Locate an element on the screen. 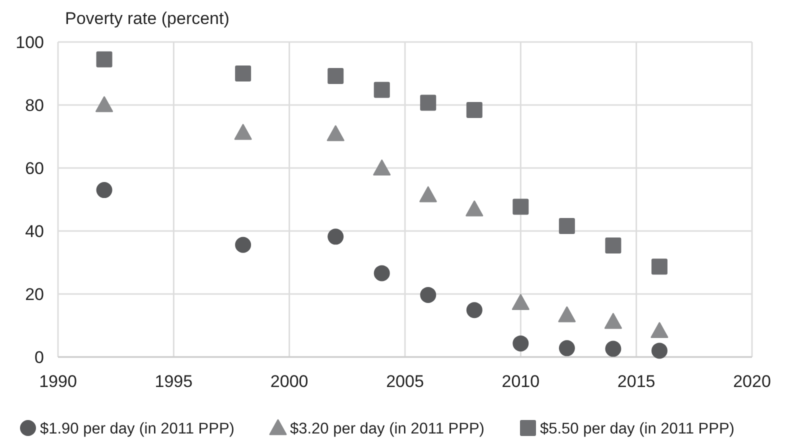  legend-label: $5.50 per day (in 2011 PPP) is located at coordinates (637, 429).